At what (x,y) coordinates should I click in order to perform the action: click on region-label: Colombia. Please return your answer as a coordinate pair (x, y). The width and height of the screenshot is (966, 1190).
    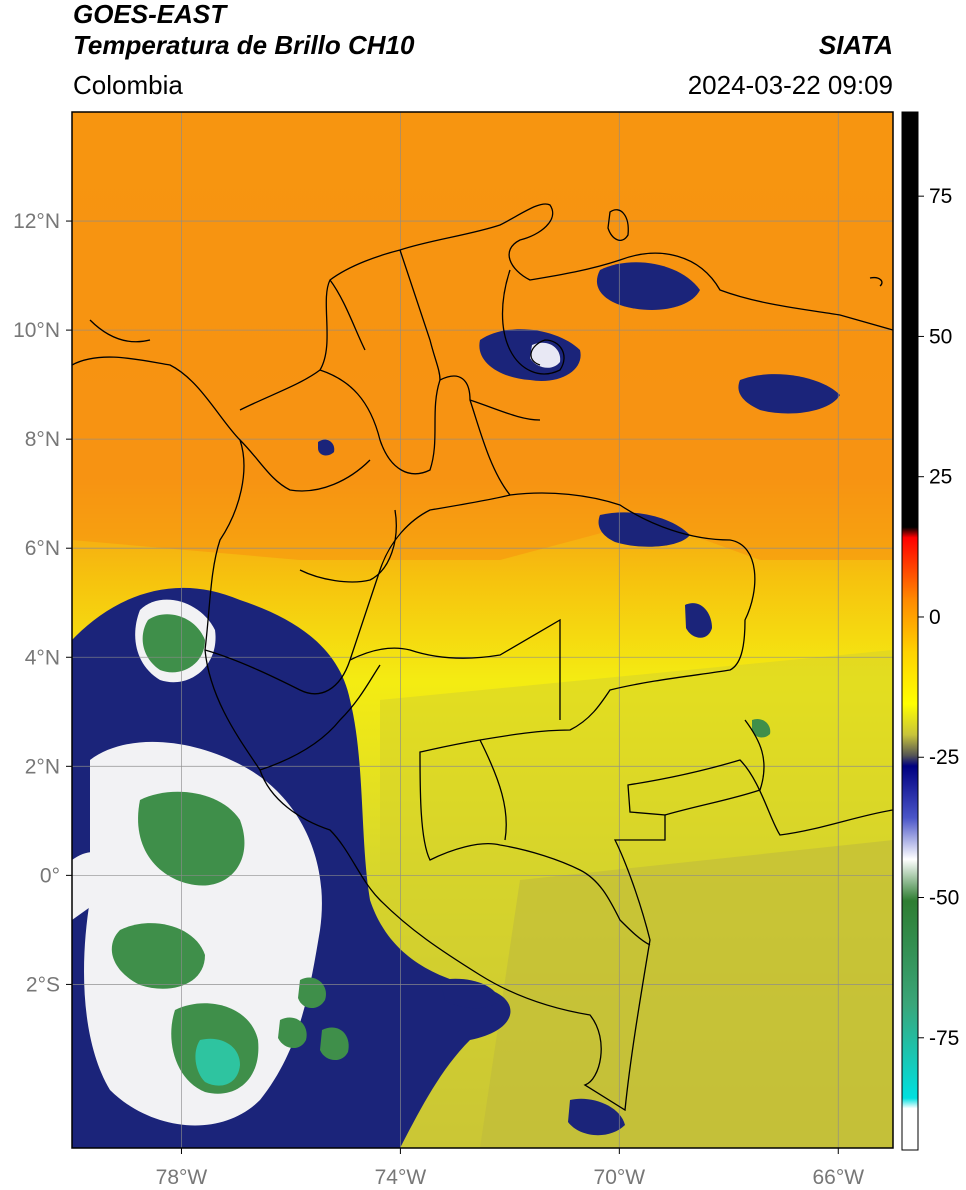
    Looking at the image, I should click on (128, 85).